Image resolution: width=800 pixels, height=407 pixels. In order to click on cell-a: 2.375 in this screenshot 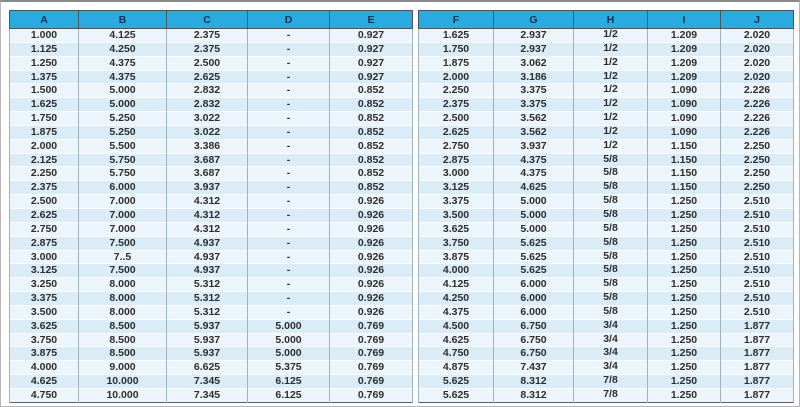, I will do `click(44, 187)`.